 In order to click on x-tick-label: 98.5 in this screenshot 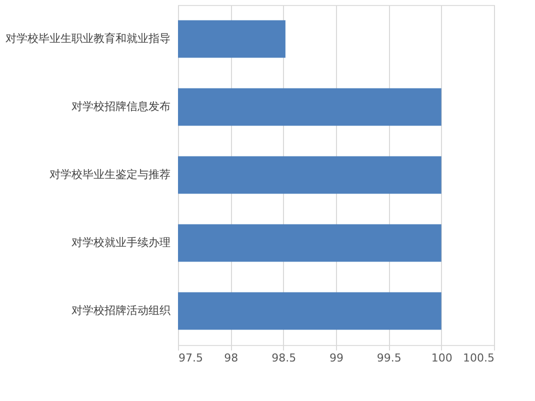, I will do `click(284, 358)`.